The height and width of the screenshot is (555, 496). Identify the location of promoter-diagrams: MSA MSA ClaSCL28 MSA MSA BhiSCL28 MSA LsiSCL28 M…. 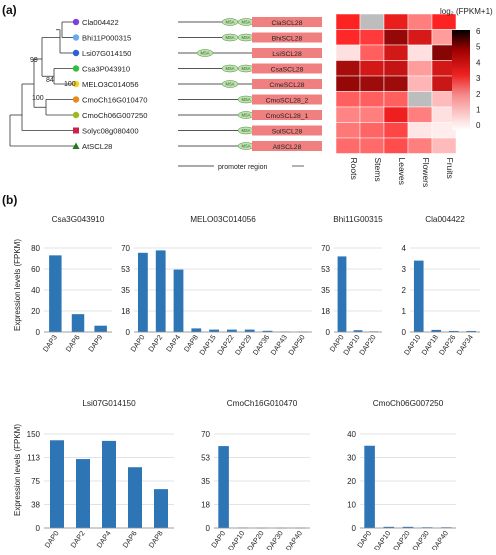
(250, 94).